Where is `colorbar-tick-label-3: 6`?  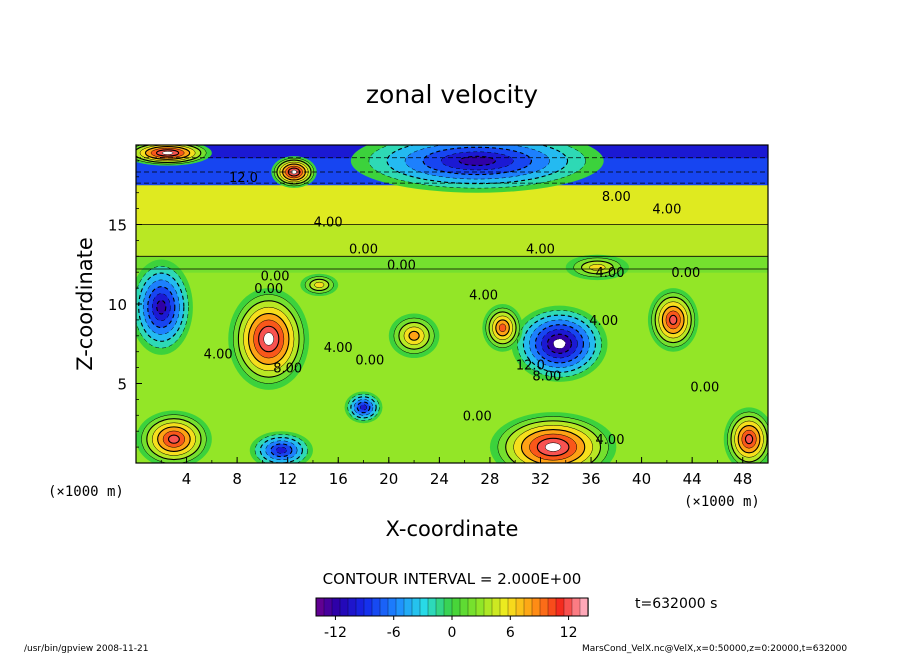
colorbar-tick-label-3: 6 is located at coordinates (510, 633).